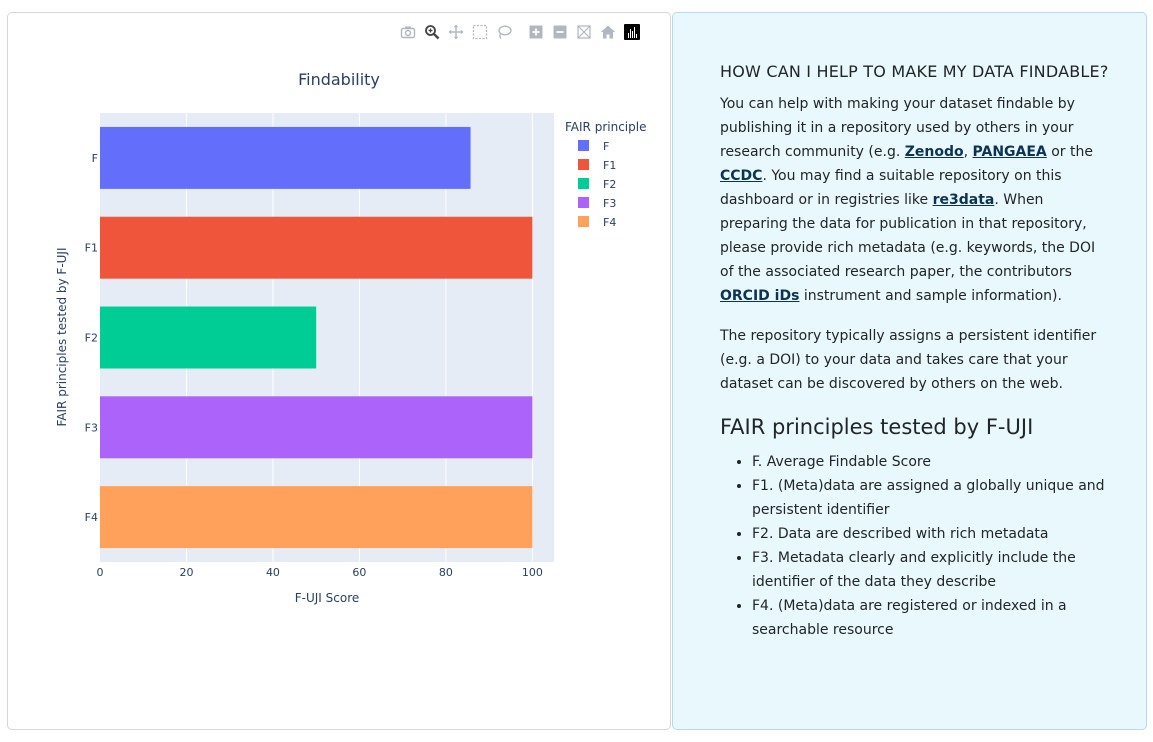 The height and width of the screenshot is (742, 1153). What do you see at coordinates (963, 200) in the screenshot?
I see `link-re3data: re3data` at bounding box center [963, 200].